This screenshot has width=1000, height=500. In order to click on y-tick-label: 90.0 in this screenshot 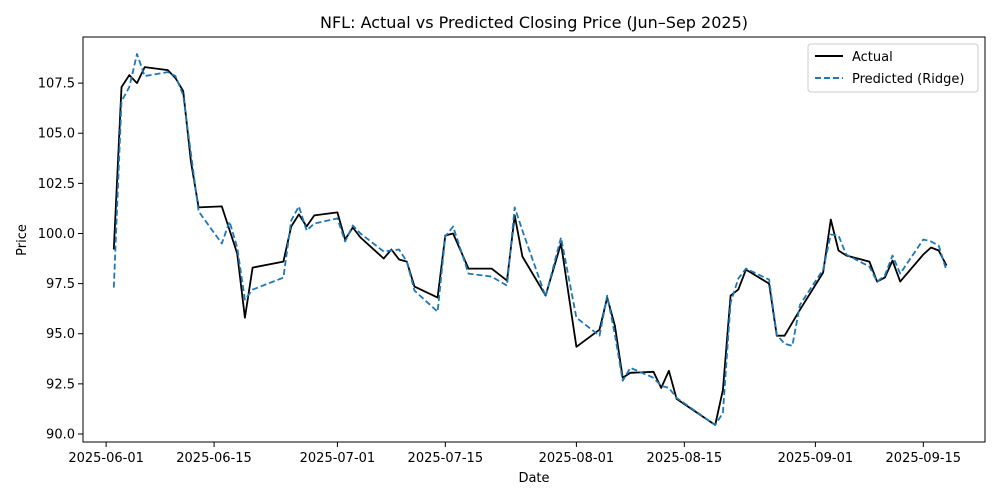, I will do `click(60, 434)`.